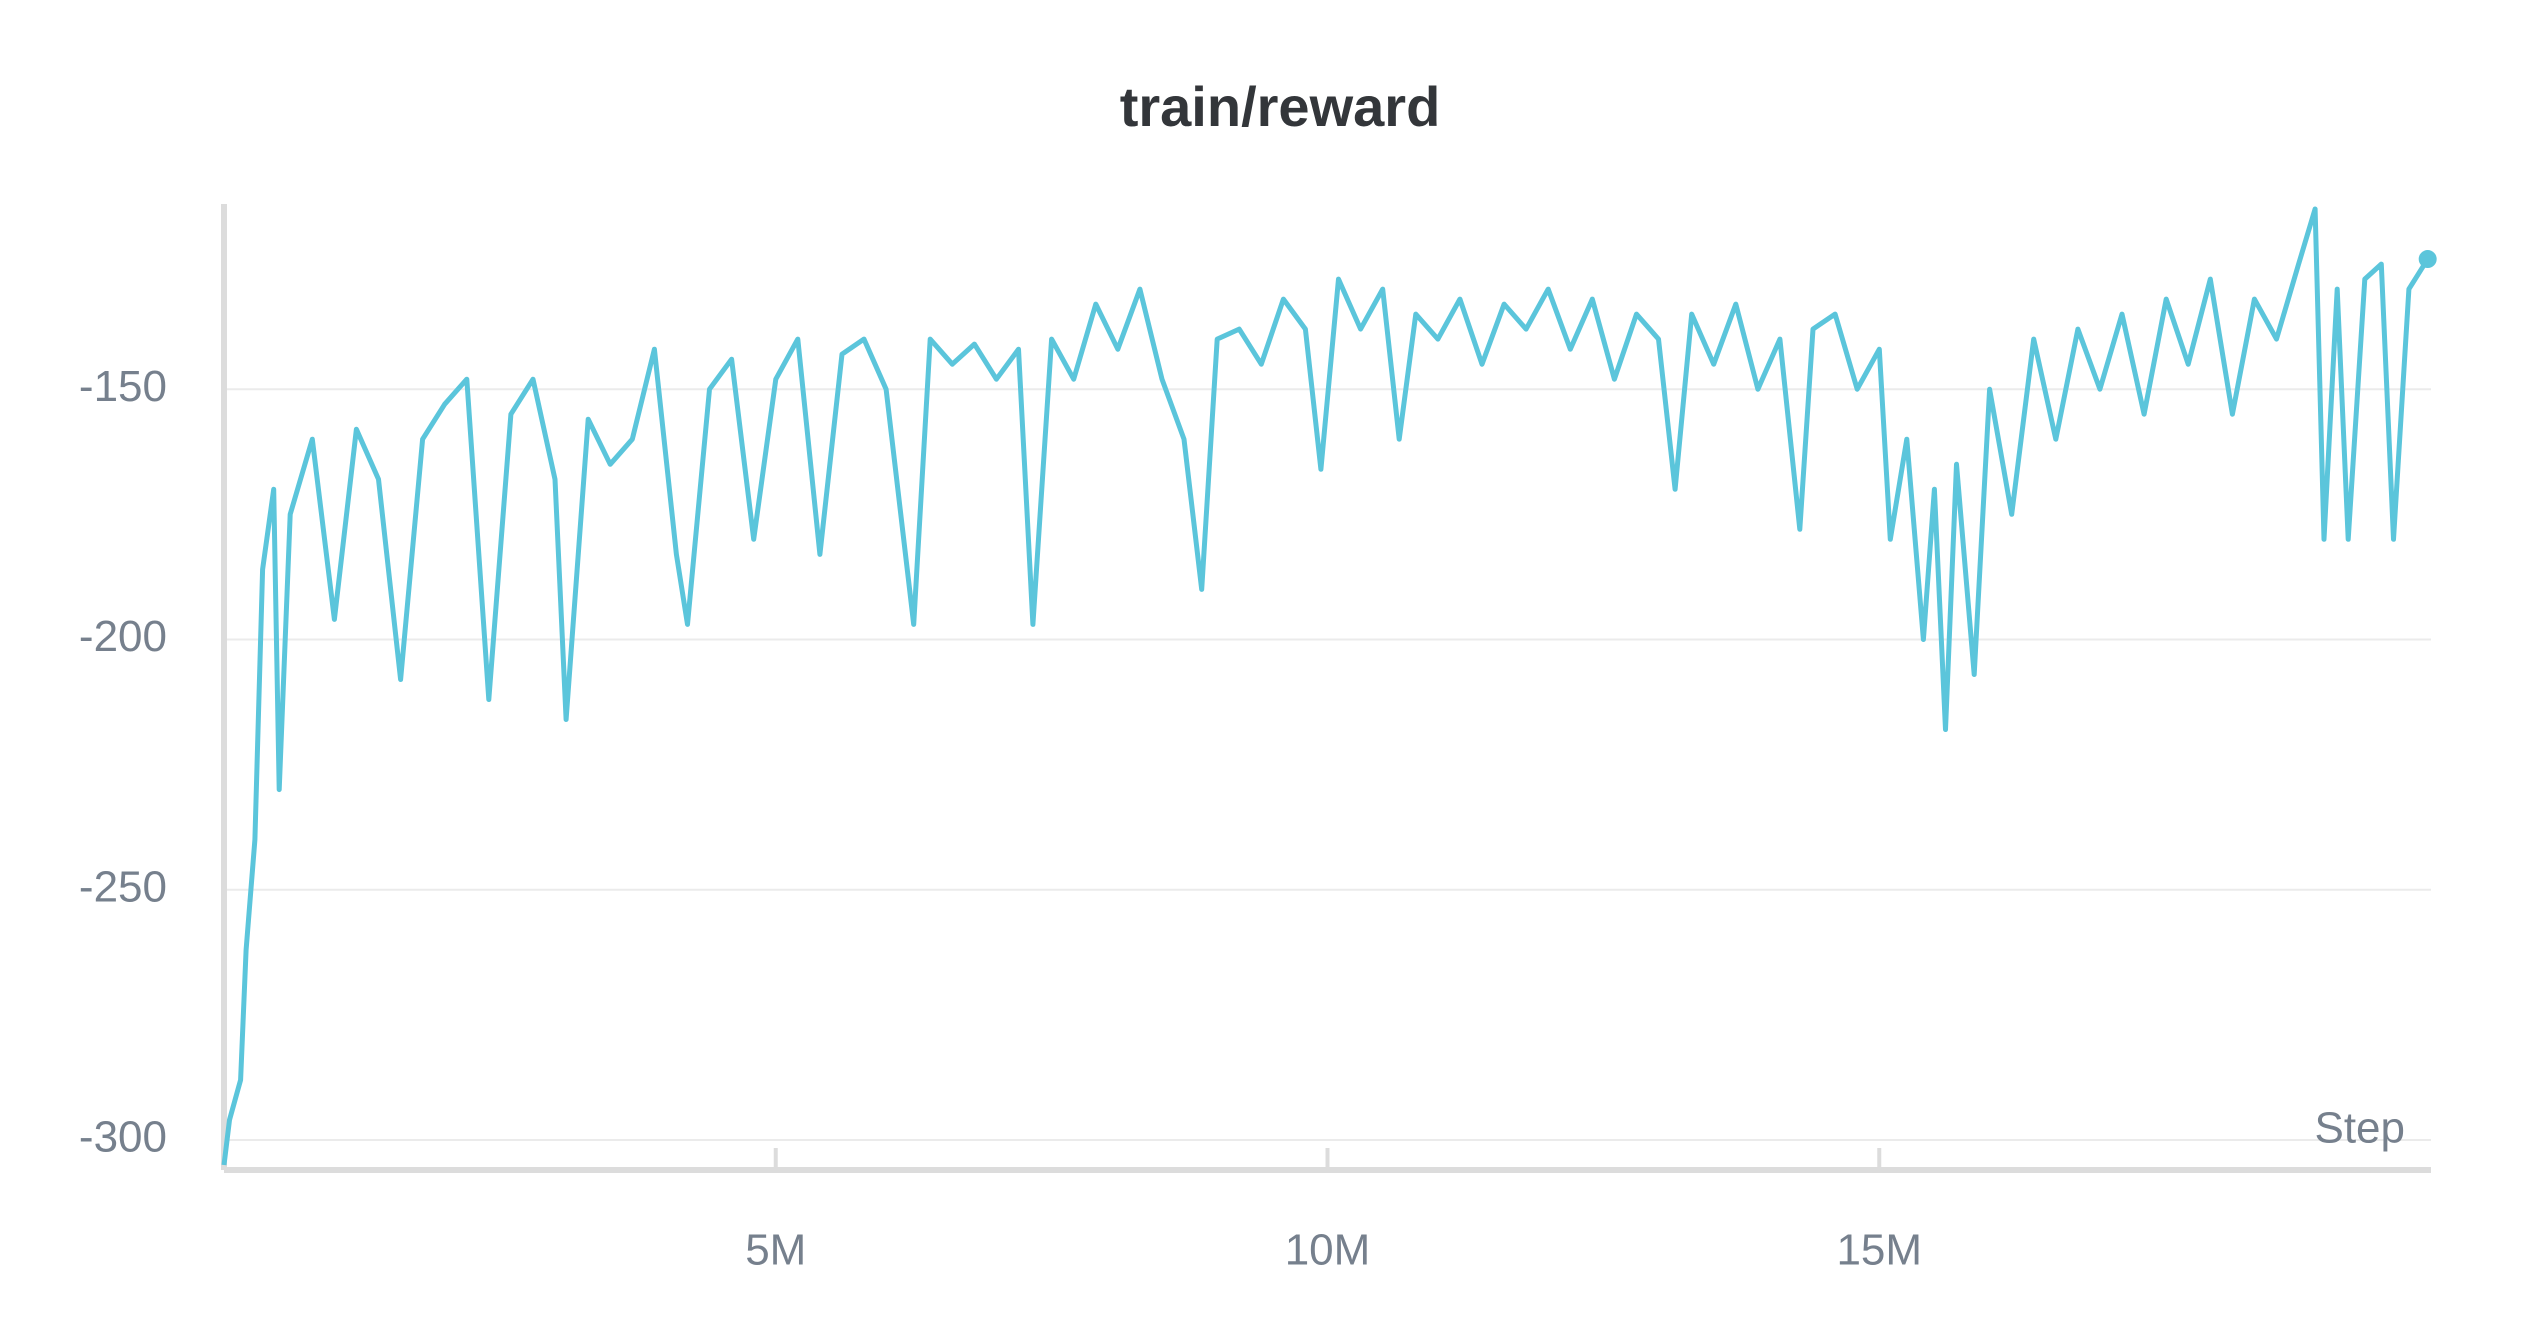 Image resolution: width=2528 pixels, height=1328 pixels. Describe the element at coordinates (2427, 259) in the screenshot. I see `end-point` at that location.